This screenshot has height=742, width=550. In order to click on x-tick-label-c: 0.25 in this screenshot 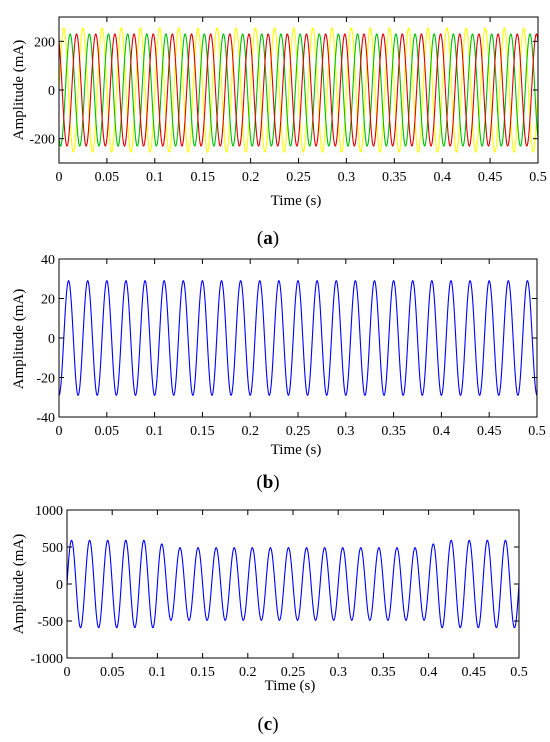, I will do `click(293, 672)`.